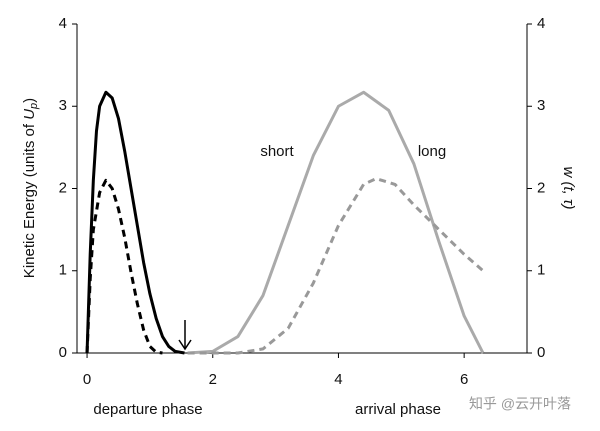  What do you see at coordinates (541, 270) in the screenshot?
I see `y2-tick-label: 1` at bounding box center [541, 270].